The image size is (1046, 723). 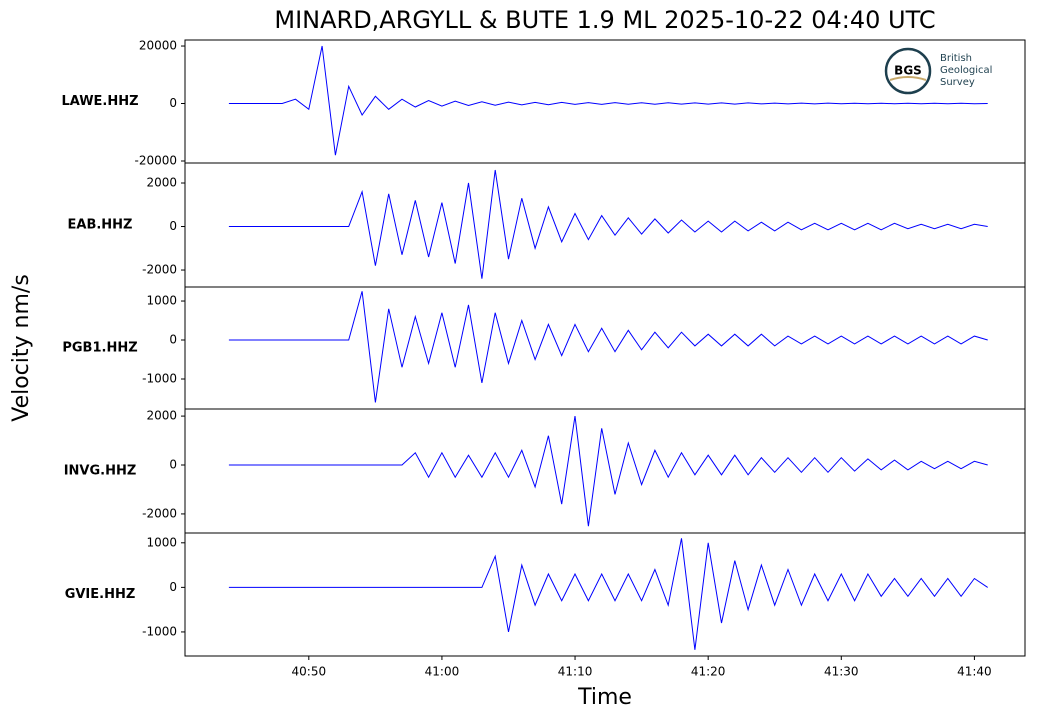 What do you see at coordinates (21, 348) in the screenshot?
I see `y-axis-label: Velocity nm/s` at bounding box center [21, 348].